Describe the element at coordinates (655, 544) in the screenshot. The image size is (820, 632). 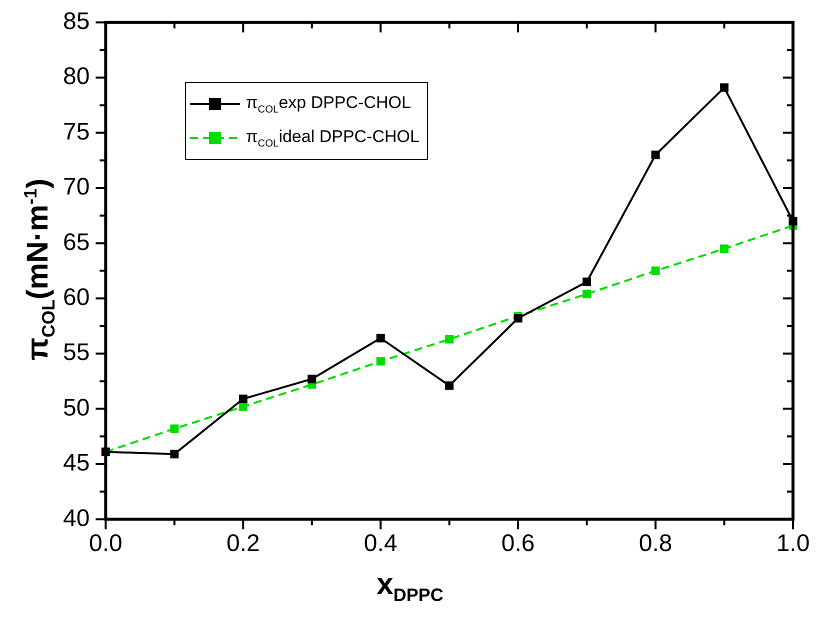
I see `x-tick-label: 0.8` at that location.